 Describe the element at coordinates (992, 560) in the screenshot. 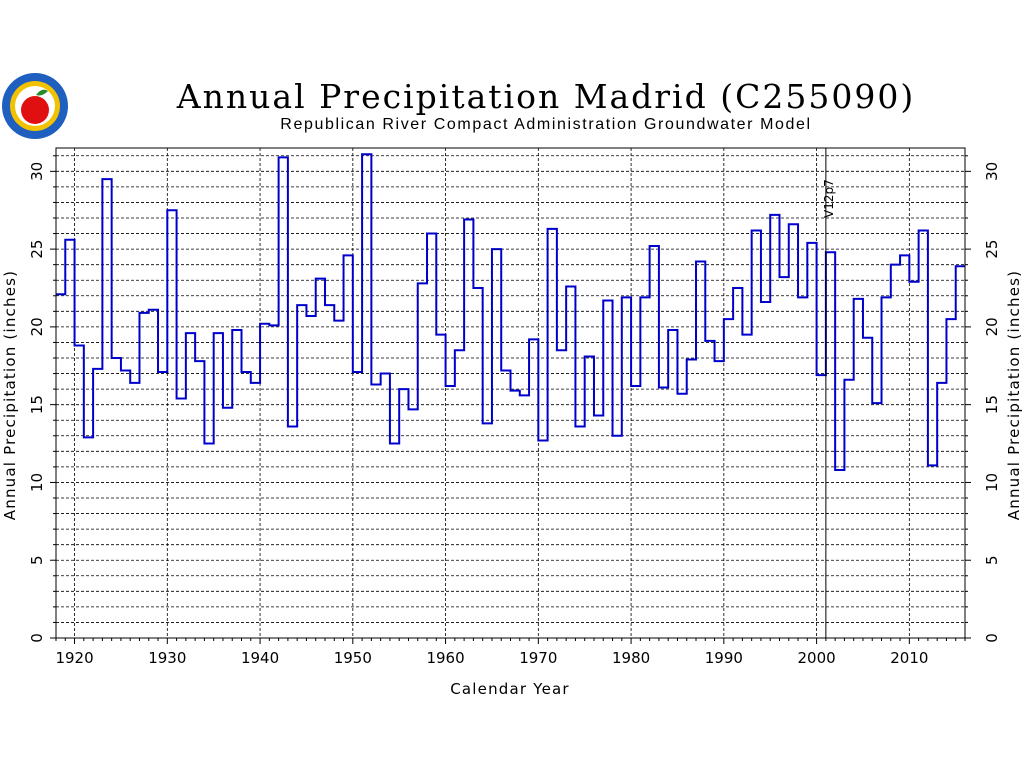

I see `y-tick-label-right: 5` at that location.